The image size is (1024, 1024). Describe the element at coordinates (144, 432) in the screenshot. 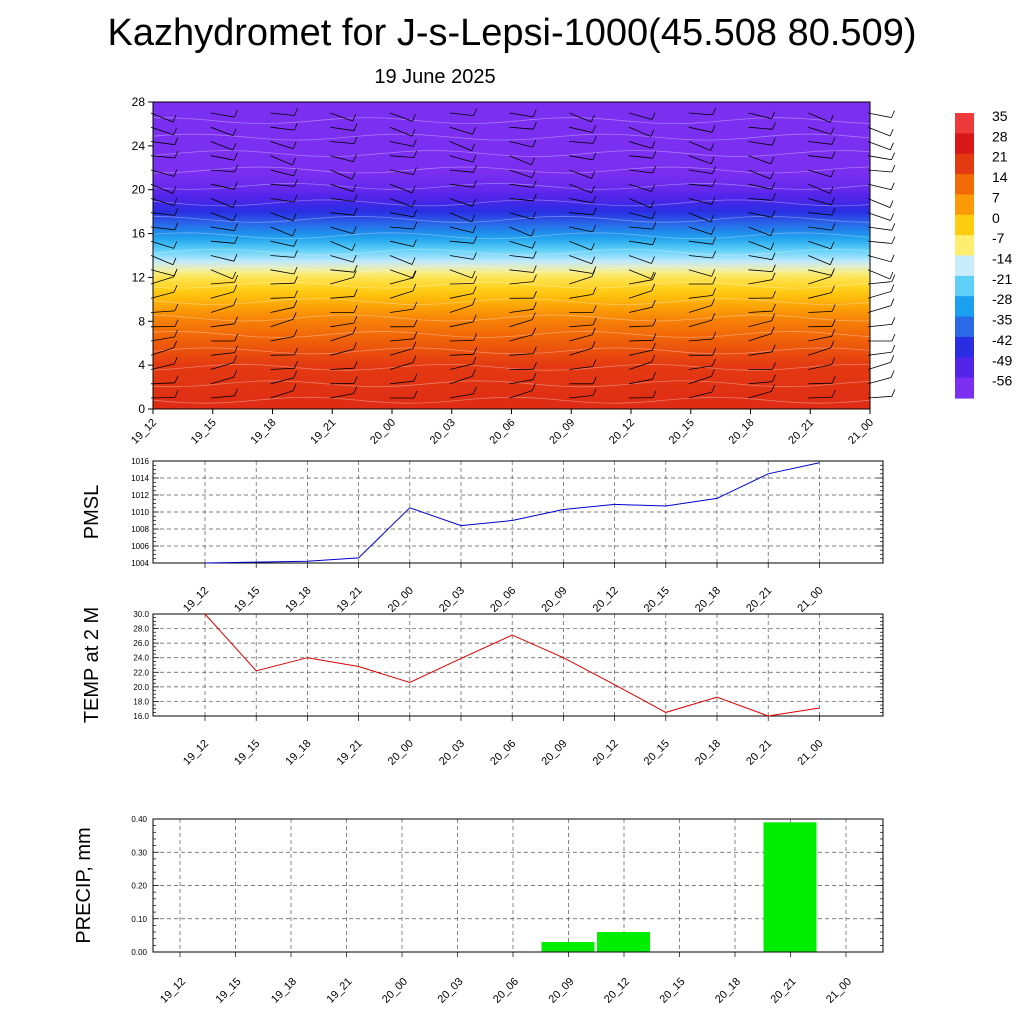

I see `x-tick-label: 19_12` at that location.